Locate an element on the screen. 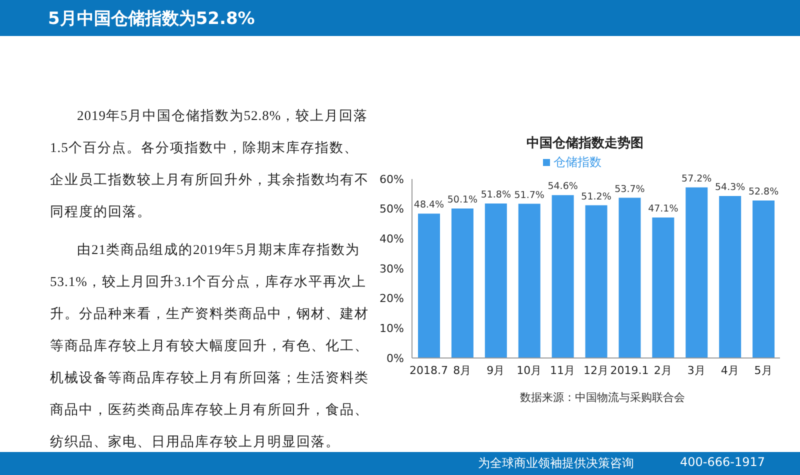 The height and width of the screenshot is (475, 800). text: 为全球商业领袖提供决策咨询 is located at coordinates (556, 463).